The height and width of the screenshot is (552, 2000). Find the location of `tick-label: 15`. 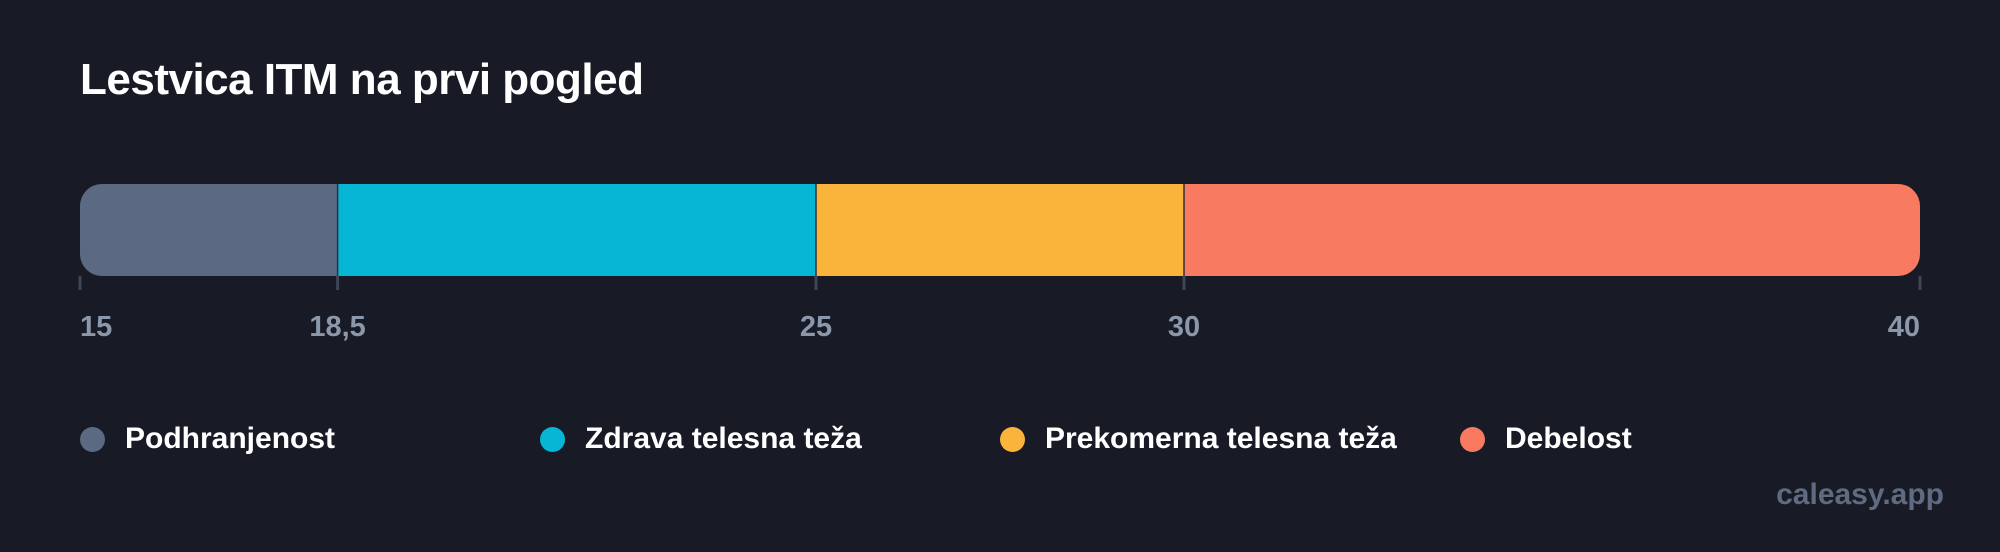

tick-label: 15 is located at coordinates (96, 327).